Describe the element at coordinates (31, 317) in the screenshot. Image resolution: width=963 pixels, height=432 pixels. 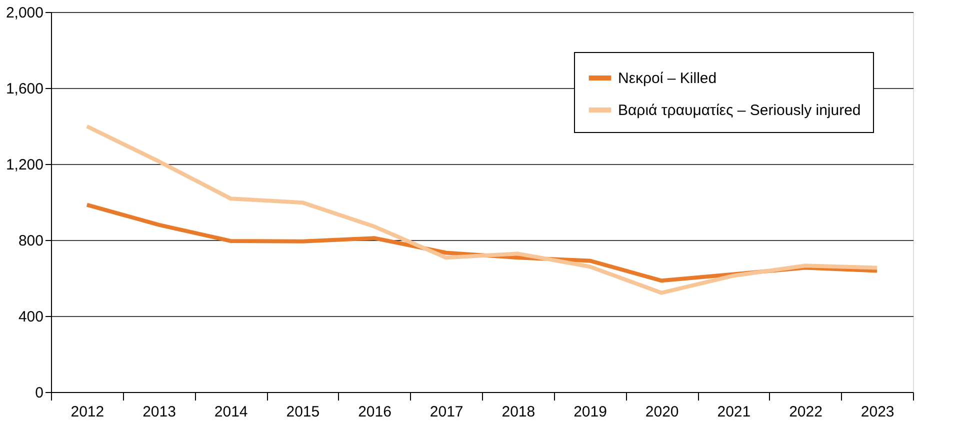
I see `y-tick-label: 400` at that location.